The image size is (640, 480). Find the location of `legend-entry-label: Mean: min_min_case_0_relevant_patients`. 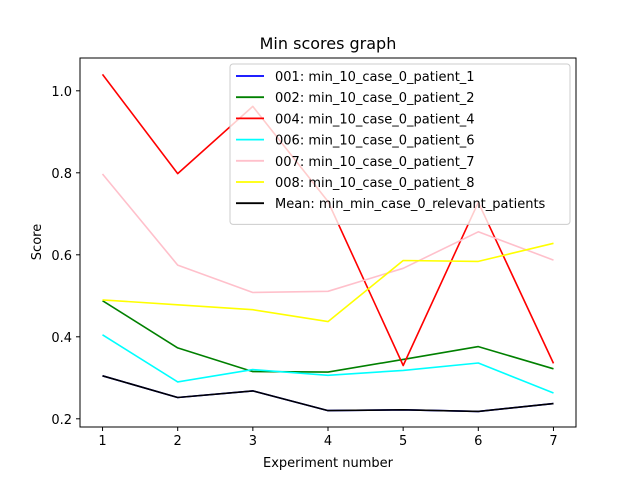

legend-entry-label: Mean: min_min_case_0_relevant_patients is located at coordinates (410, 204).